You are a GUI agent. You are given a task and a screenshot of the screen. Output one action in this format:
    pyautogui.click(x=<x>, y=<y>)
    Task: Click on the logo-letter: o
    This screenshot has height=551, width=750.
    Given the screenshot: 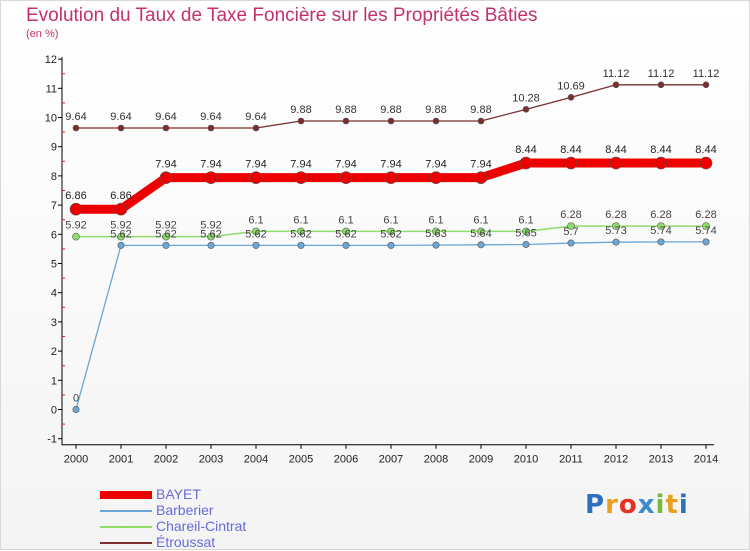 What is the action you would take?
    pyautogui.click(x=628, y=505)
    